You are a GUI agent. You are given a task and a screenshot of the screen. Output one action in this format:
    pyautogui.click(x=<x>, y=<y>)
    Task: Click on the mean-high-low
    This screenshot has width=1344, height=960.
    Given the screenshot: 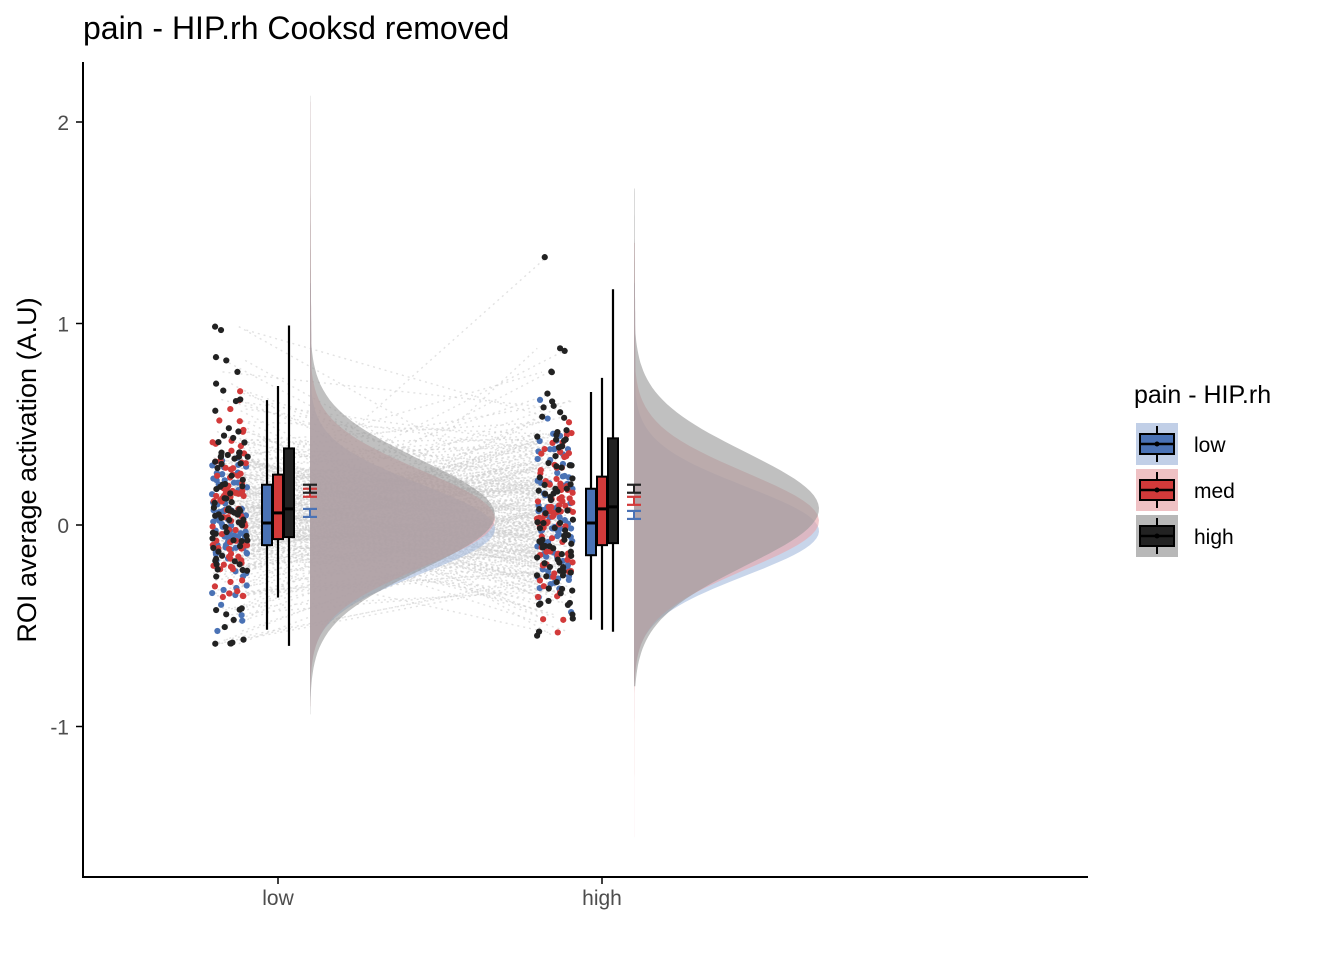 What is the action you would take?
    pyautogui.click(x=310, y=488)
    